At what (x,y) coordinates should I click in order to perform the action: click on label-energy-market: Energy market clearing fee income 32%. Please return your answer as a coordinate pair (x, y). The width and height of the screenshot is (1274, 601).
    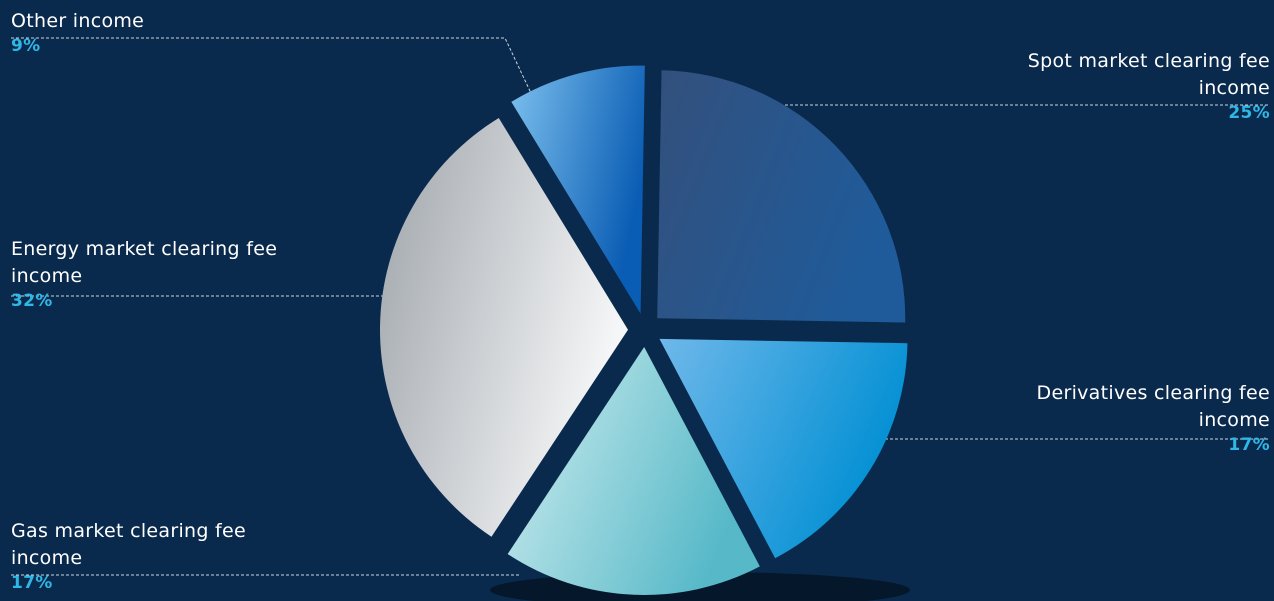
    Looking at the image, I should click on (144, 274).